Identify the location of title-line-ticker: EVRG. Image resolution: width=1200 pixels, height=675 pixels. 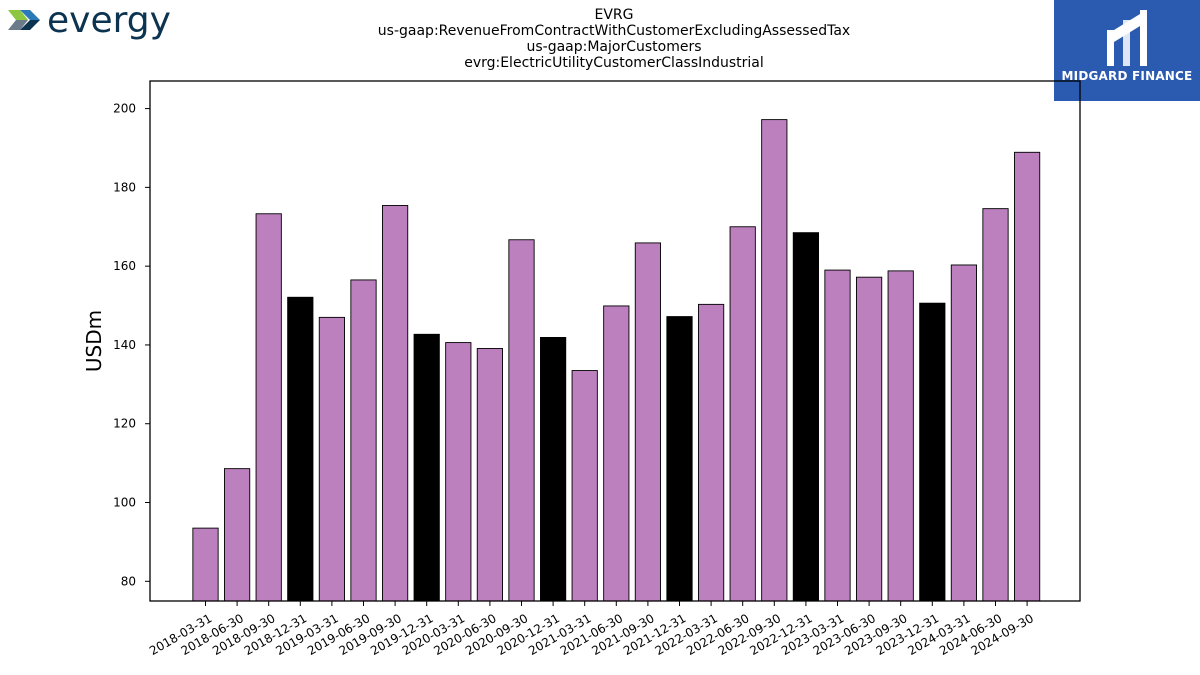
(614, 15).